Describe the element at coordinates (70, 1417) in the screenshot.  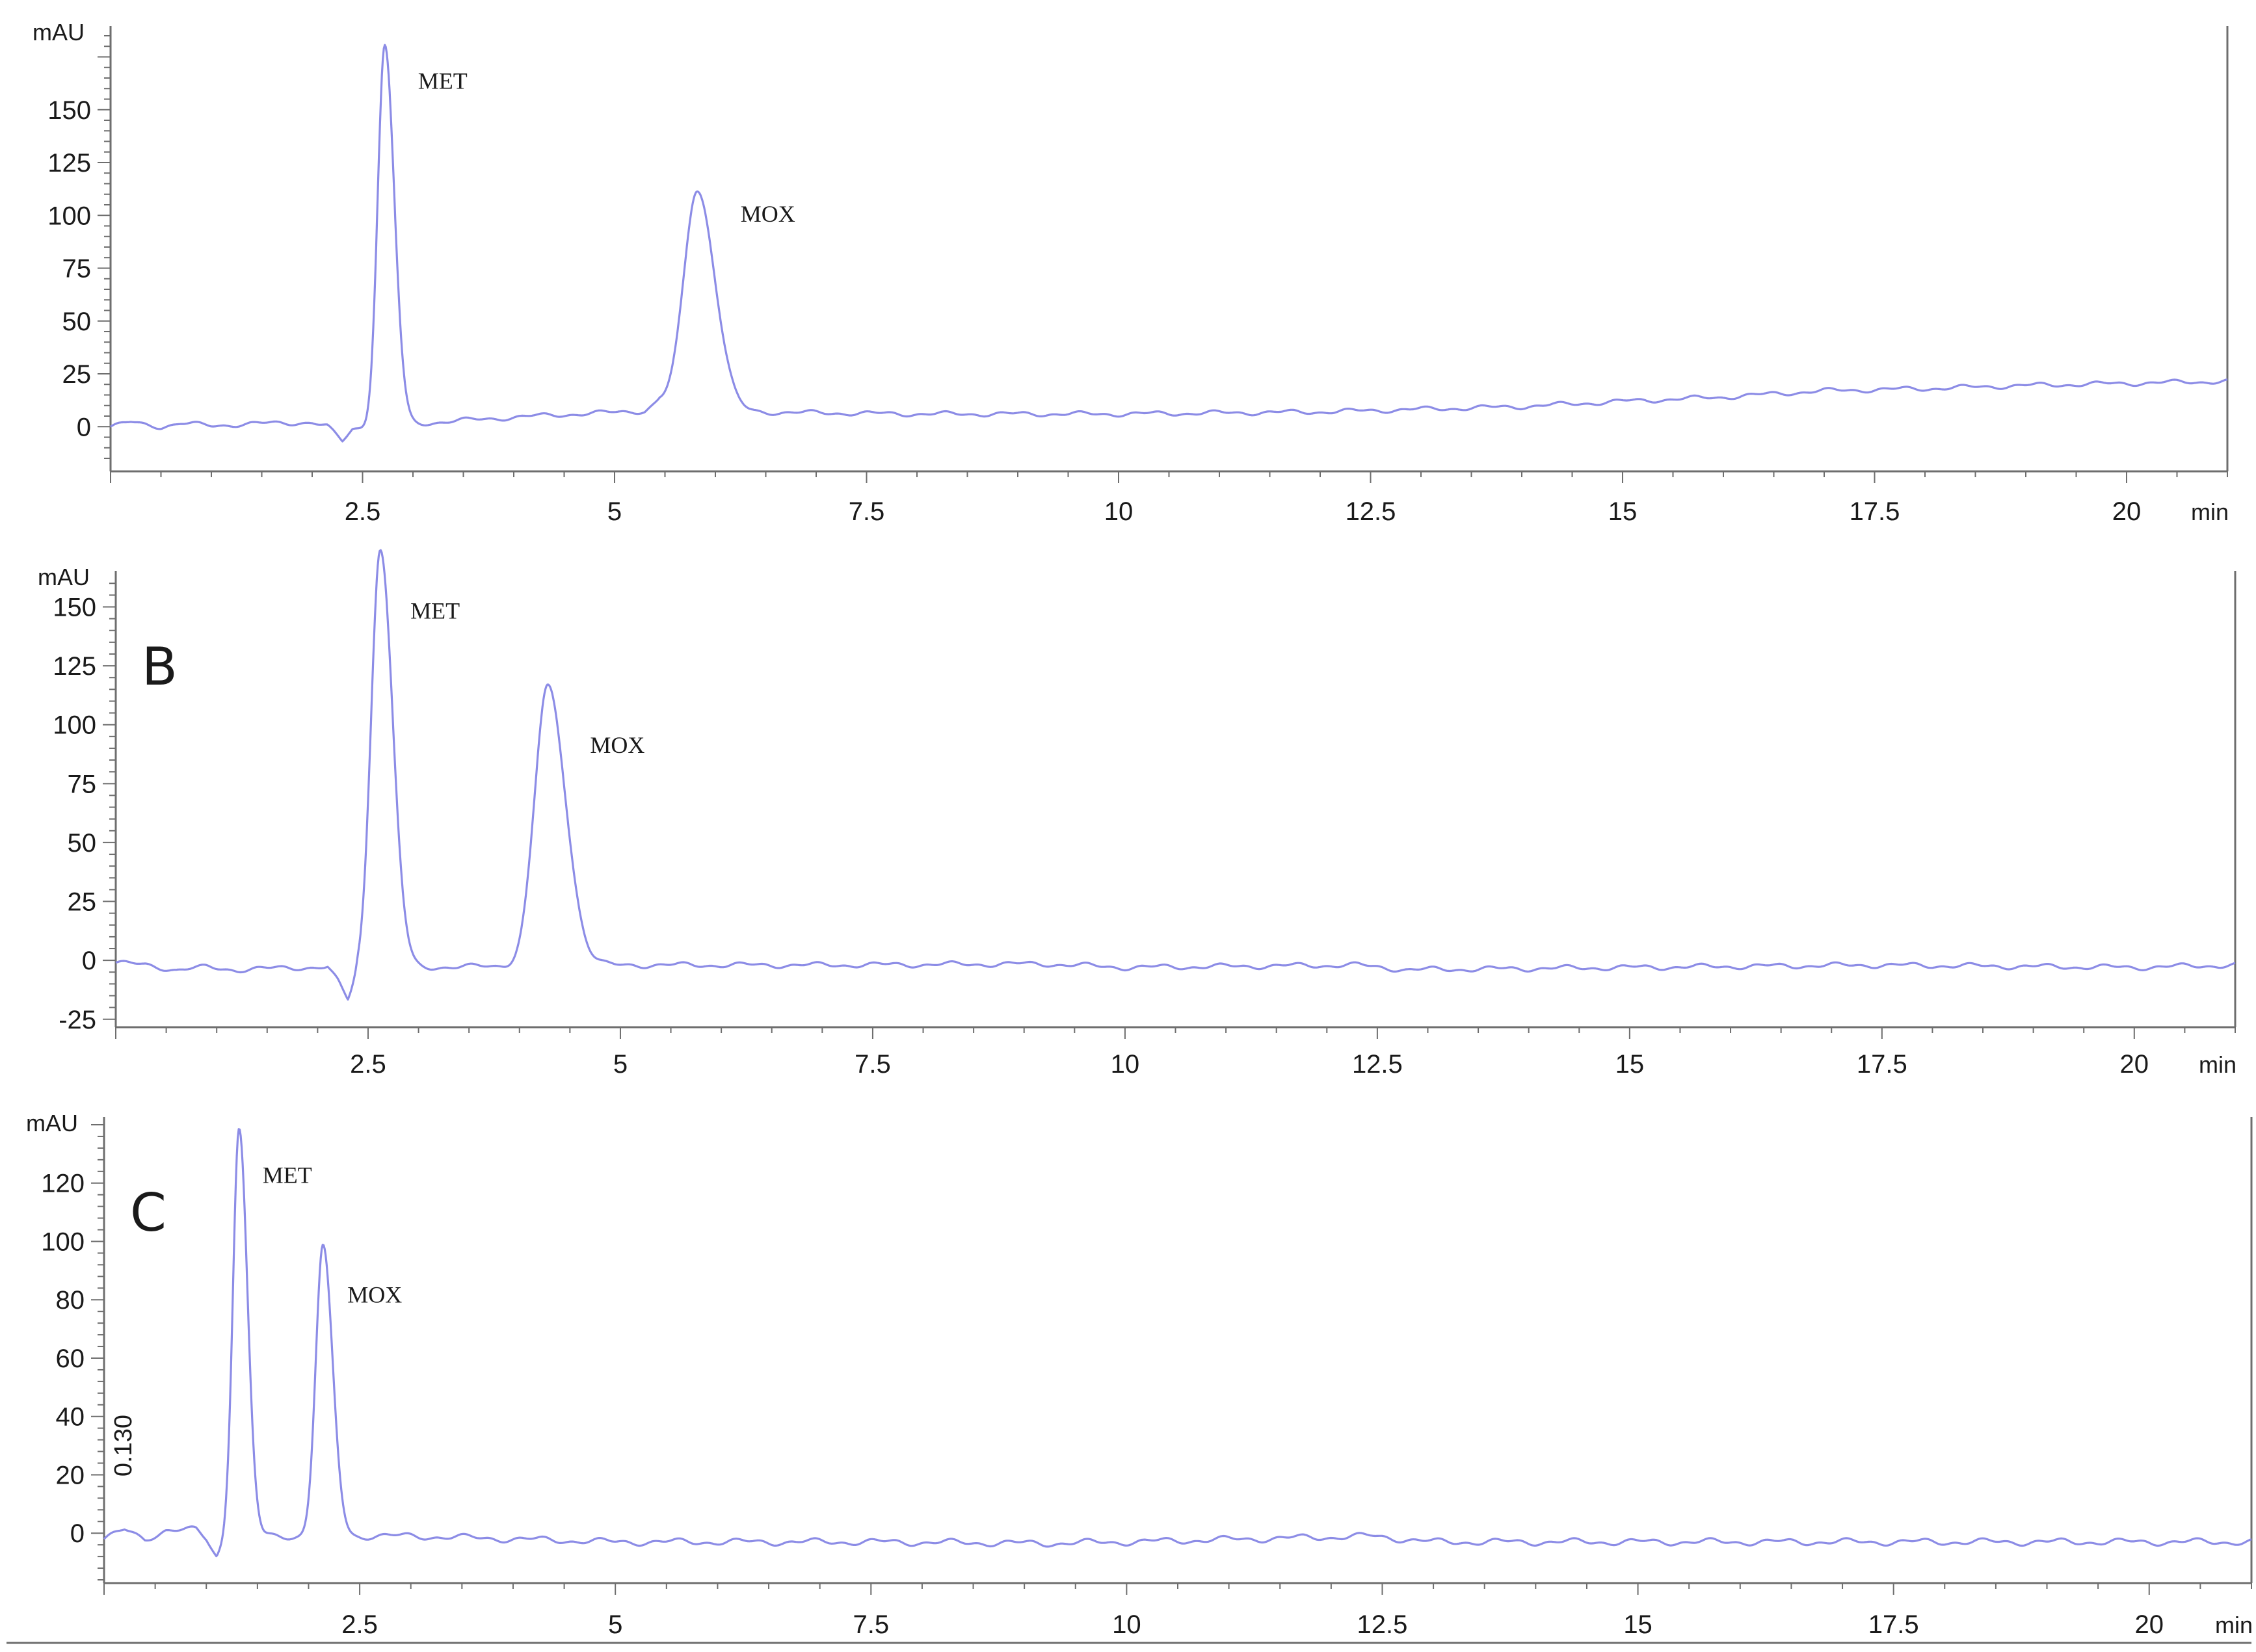
I see `y-tick-label: 40` at that location.